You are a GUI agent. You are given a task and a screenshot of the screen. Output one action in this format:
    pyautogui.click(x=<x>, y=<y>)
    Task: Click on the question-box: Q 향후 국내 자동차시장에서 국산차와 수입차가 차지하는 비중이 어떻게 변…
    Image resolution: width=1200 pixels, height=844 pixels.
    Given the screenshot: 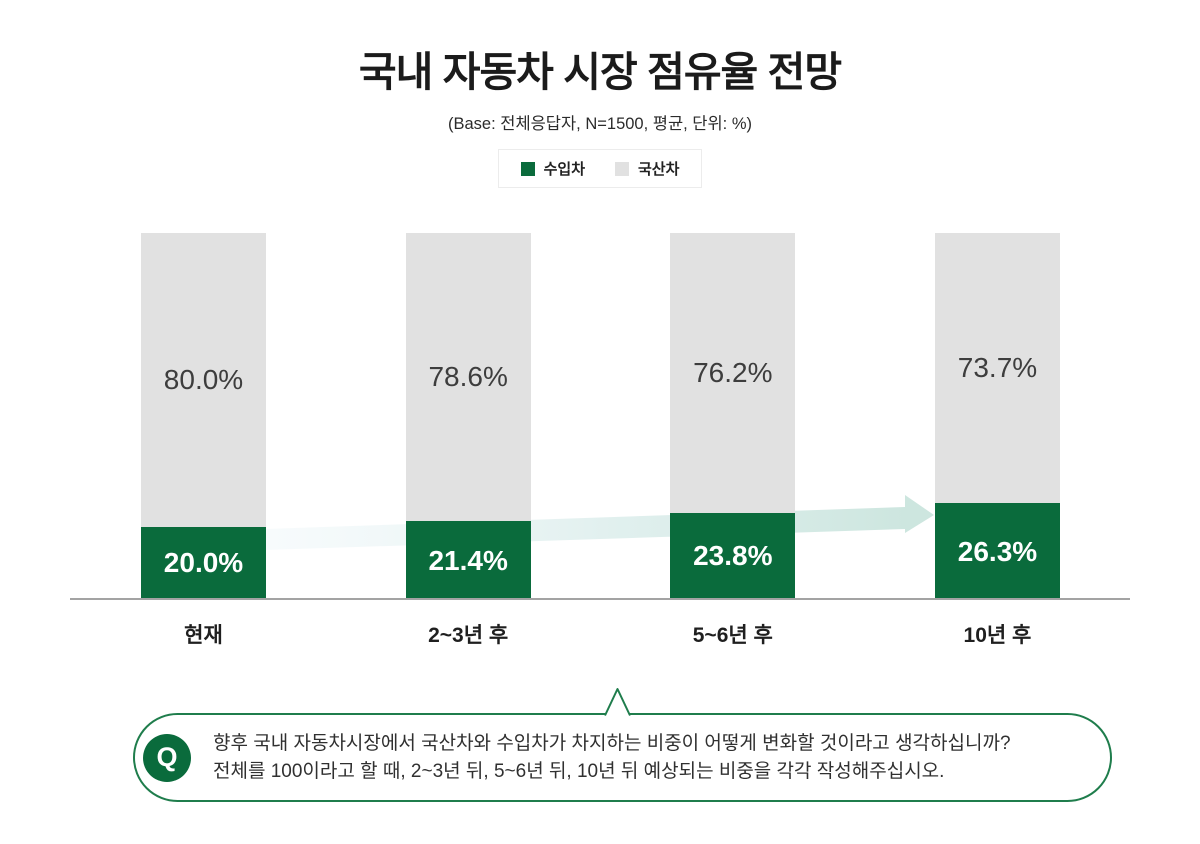 What is the action you would take?
    pyautogui.click(x=622, y=757)
    